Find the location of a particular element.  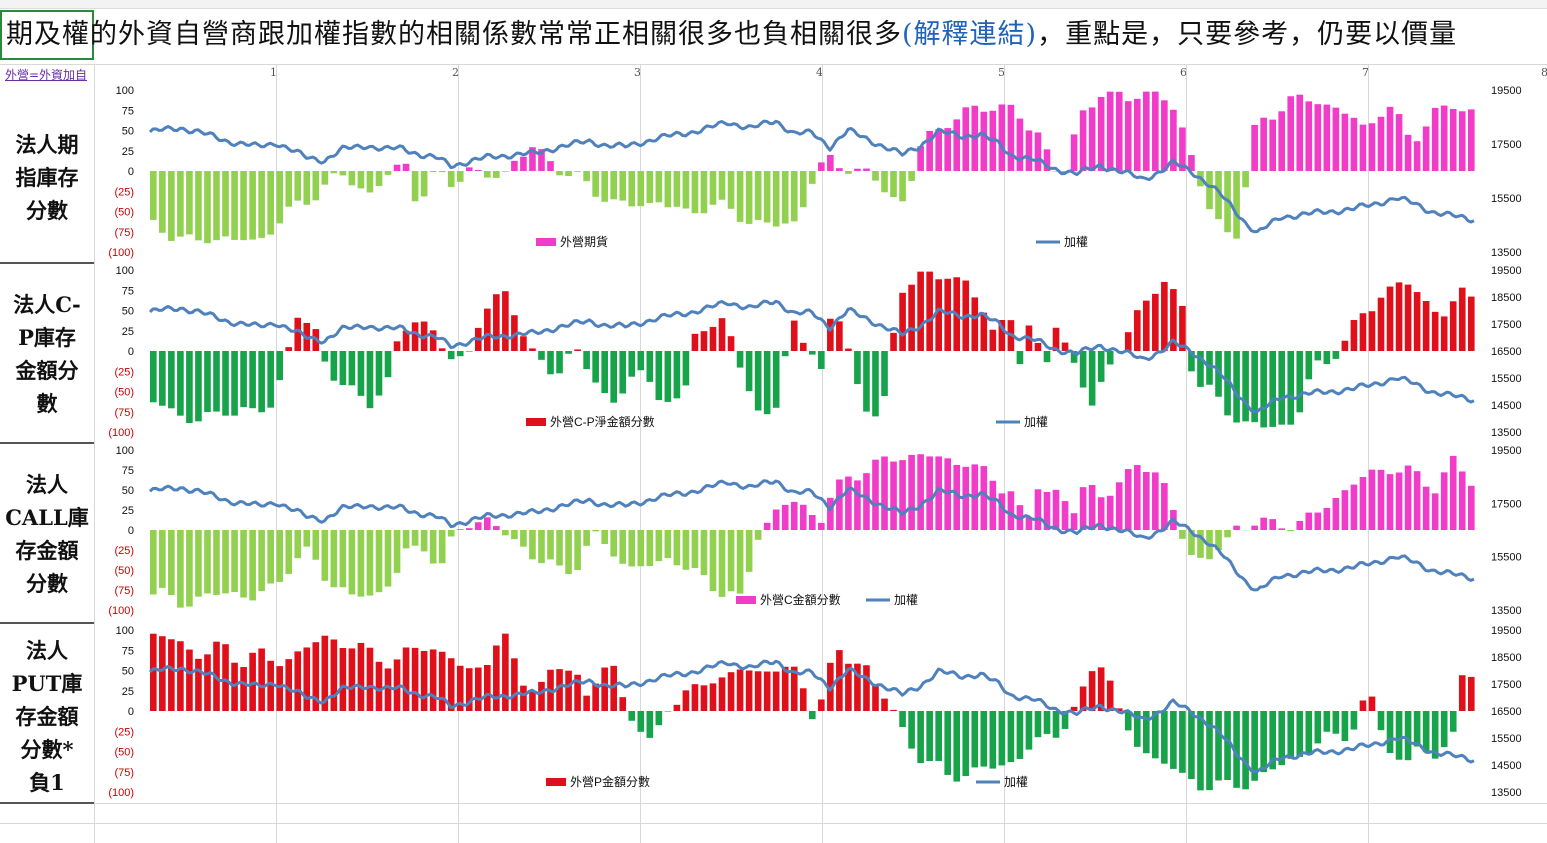

row-label-line: 存金額 is located at coordinates (47, 716).